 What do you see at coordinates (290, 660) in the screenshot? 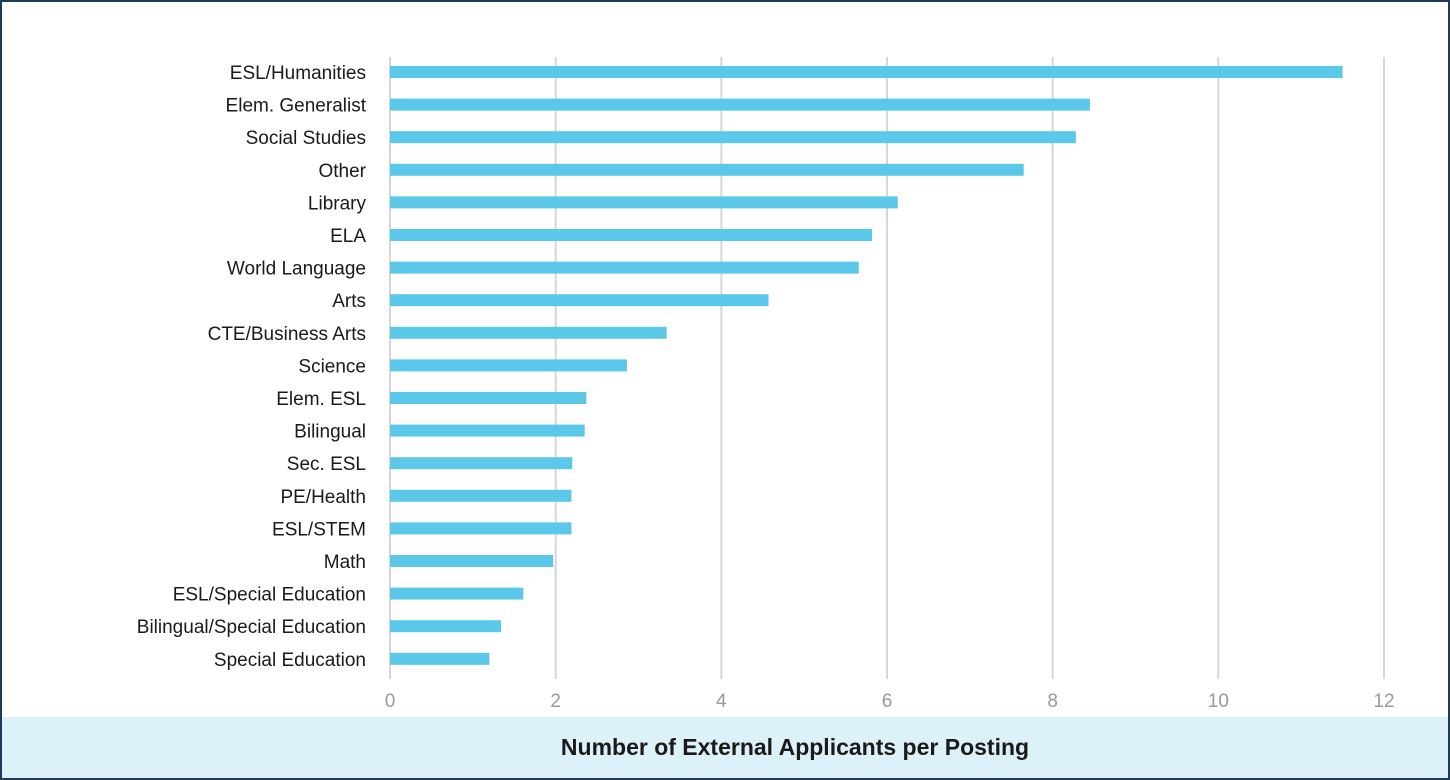
I see `category-label: Special Education` at bounding box center [290, 660].